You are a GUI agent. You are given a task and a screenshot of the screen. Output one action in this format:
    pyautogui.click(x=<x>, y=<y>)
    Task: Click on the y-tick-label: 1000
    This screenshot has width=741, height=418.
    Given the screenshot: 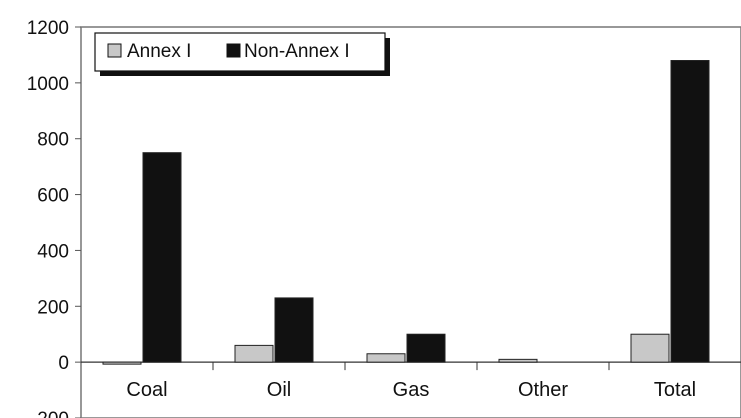 What is the action you would take?
    pyautogui.click(x=48, y=84)
    